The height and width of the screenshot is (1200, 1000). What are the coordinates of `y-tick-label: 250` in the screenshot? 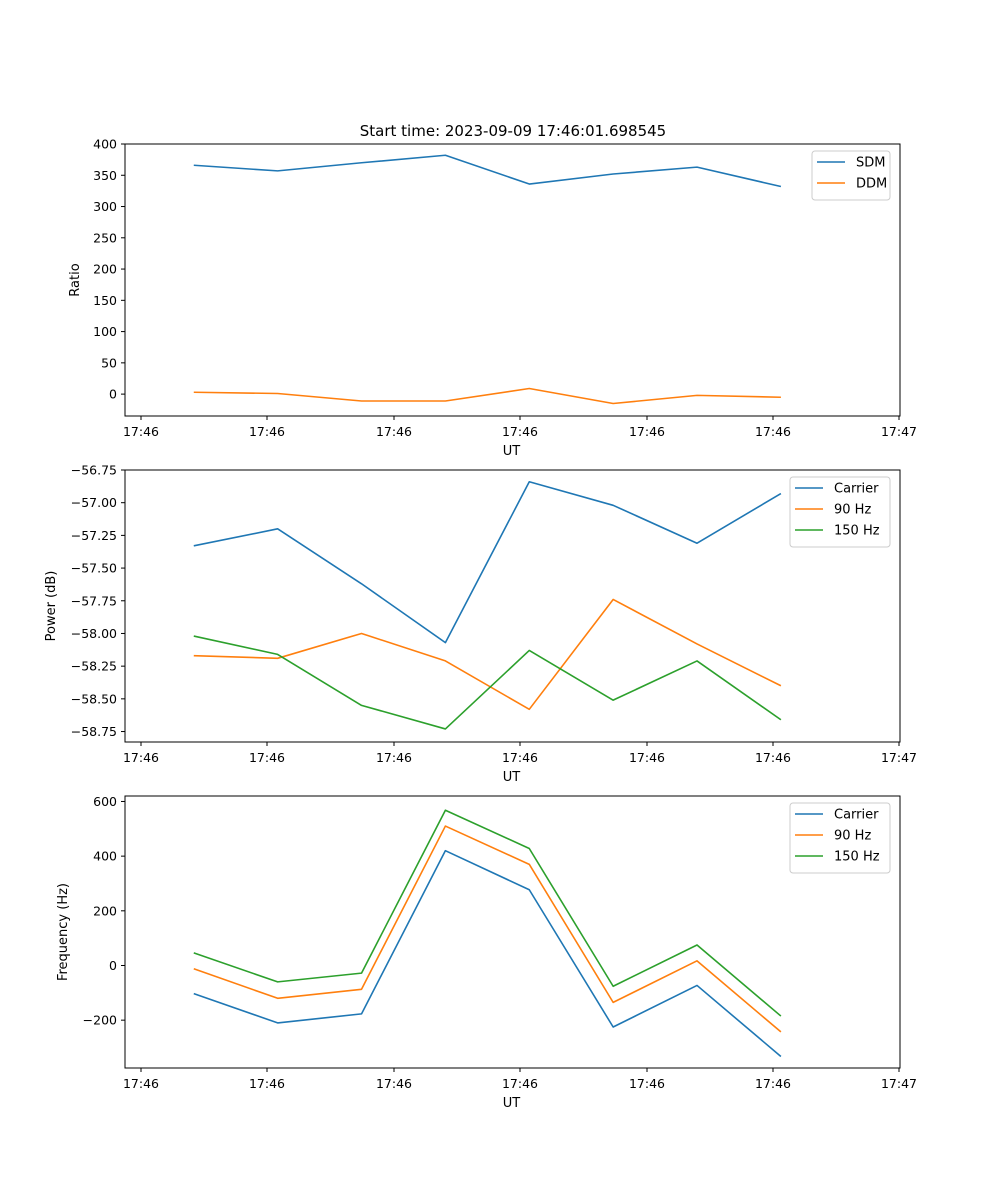 It's located at (105, 237).